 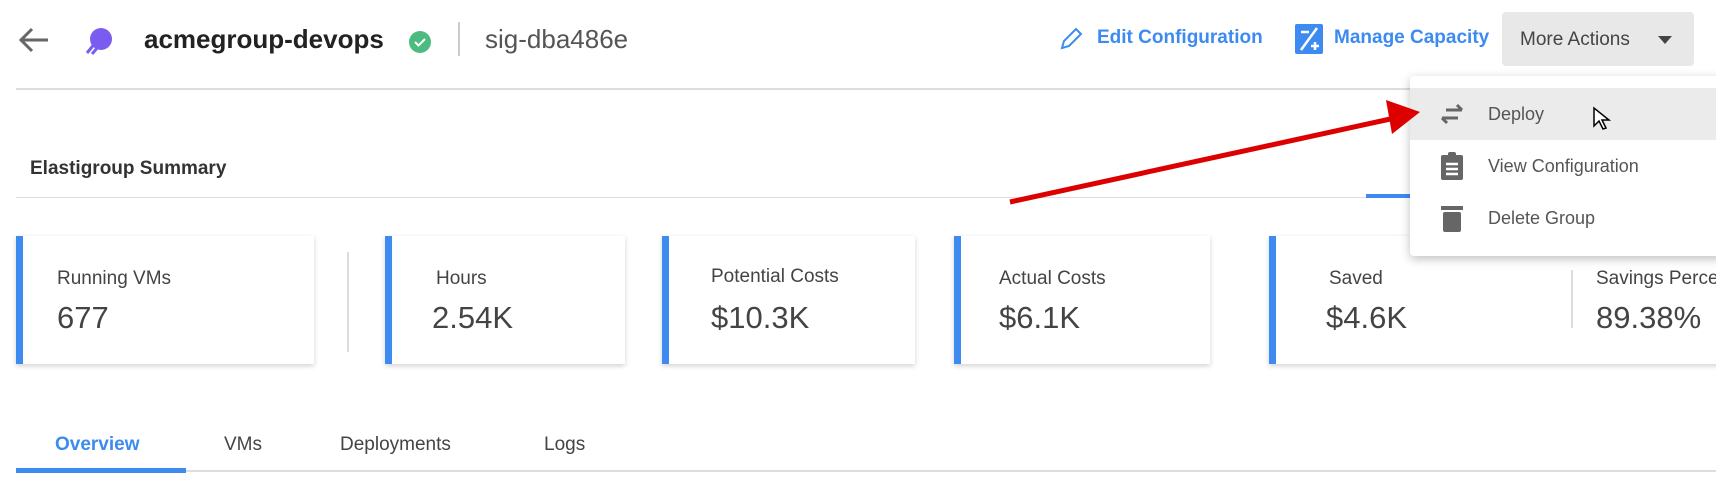 What do you see at coordinates (243, 444) in the screenshot?
I see `tab-vms: VMs` at bounding box center [243, 444].